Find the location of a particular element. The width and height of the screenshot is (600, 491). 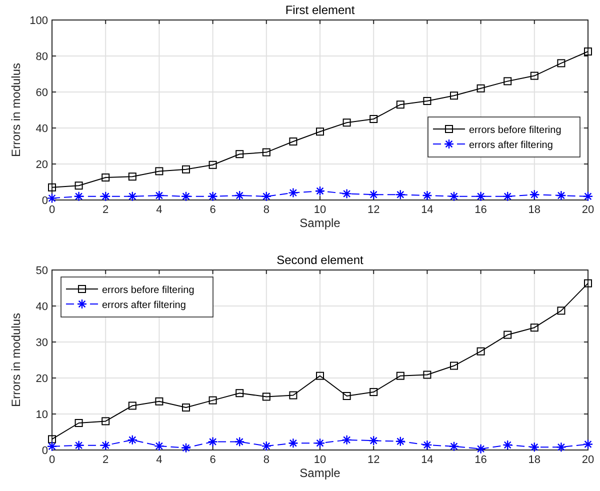

chart-title: Second element is located at coordinates (320, 260).